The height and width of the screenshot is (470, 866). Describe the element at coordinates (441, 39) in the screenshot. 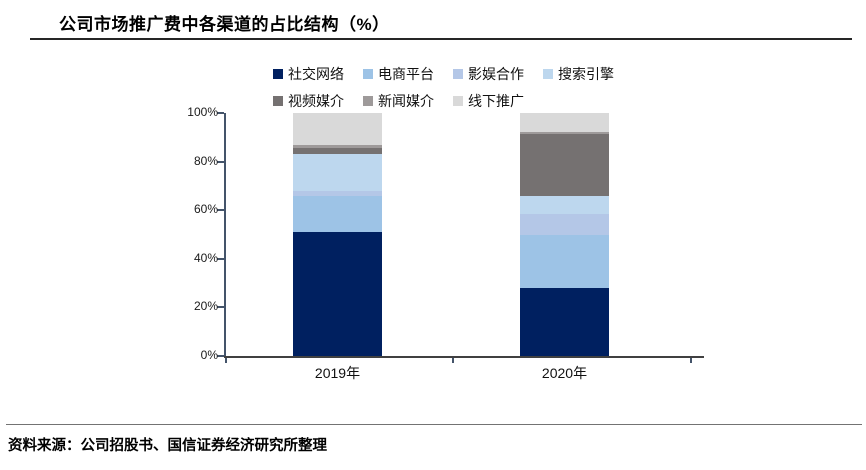

I see `title-divider` at that location.